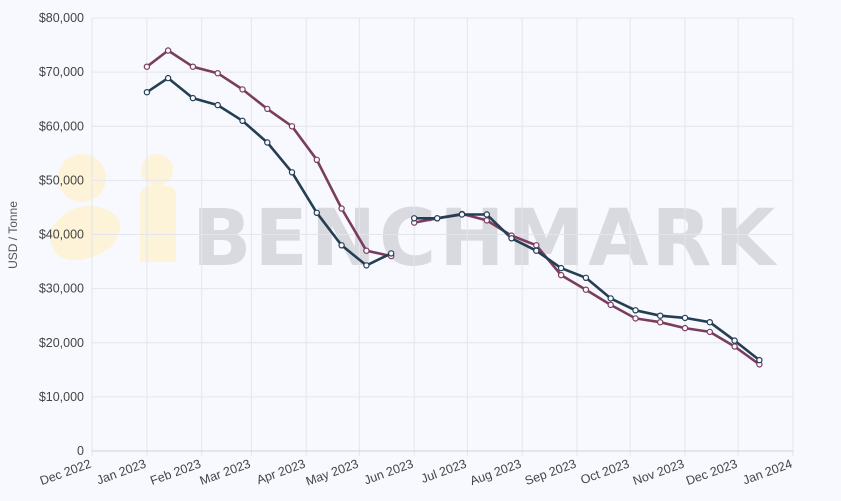  I want to click on x-tick-label: Sep 2023, so click(550, 472).